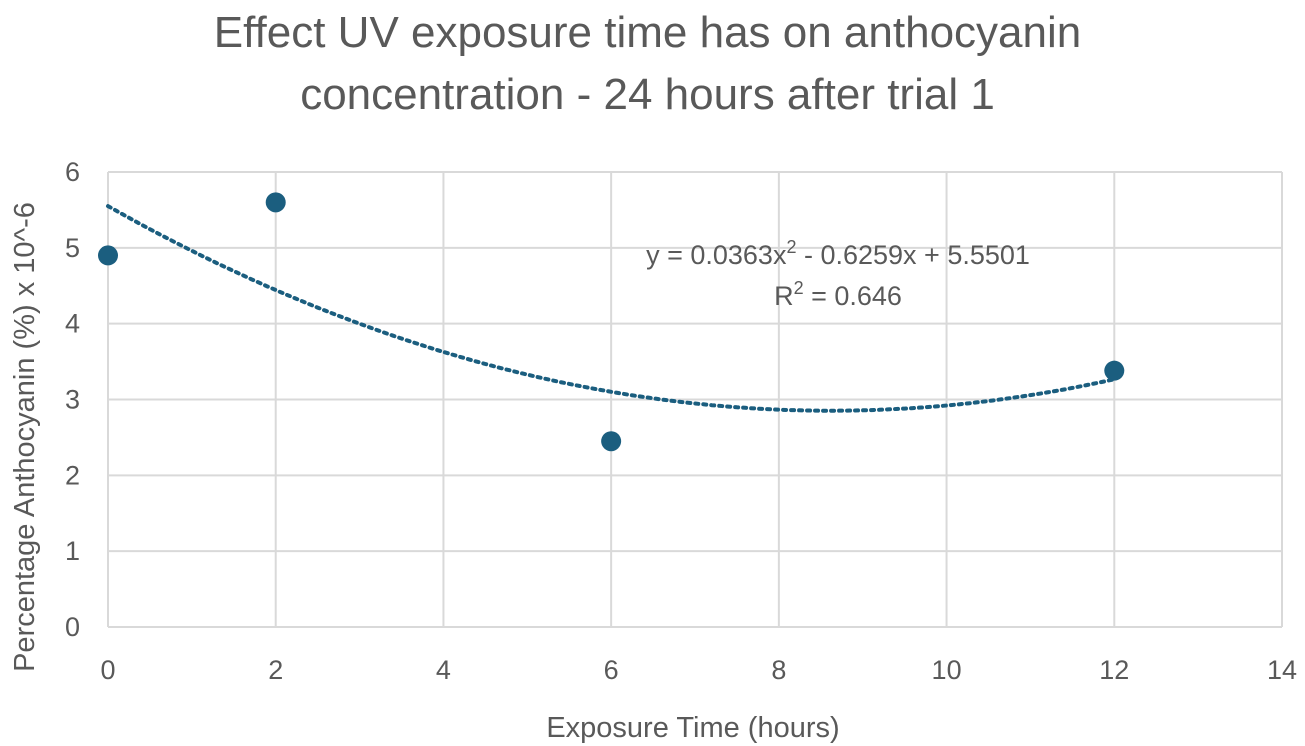 This screenshot has width=1305, height=746. What do you see at coordinates (838, 253) in the screenshot?
I see `trendline-equation: y = 0.0363x2 - 0.6259x + 5.5501` at bounding box center [838, 253].